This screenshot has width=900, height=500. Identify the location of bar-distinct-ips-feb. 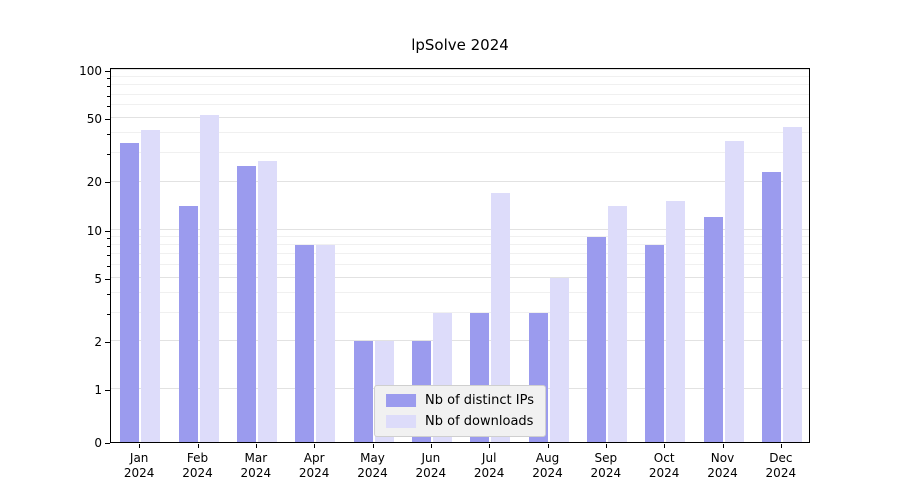
(188, 324).